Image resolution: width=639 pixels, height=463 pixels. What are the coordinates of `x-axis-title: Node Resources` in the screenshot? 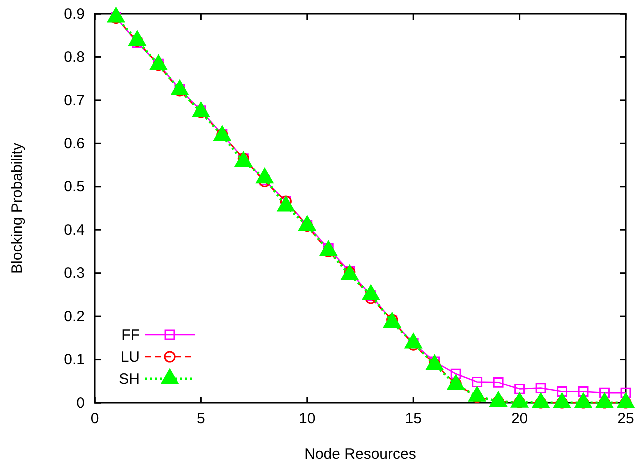 It's located at (360, 454).